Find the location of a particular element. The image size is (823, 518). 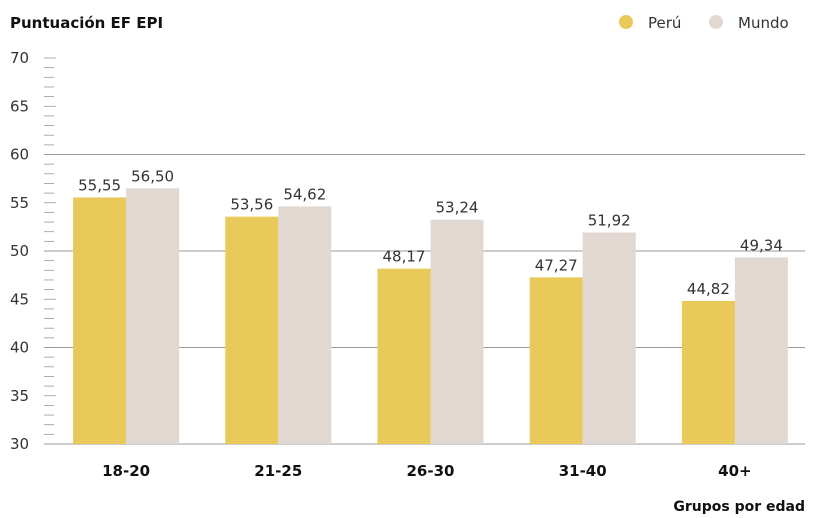

y-tick-label: 30 is located at coordinates (19, 444).